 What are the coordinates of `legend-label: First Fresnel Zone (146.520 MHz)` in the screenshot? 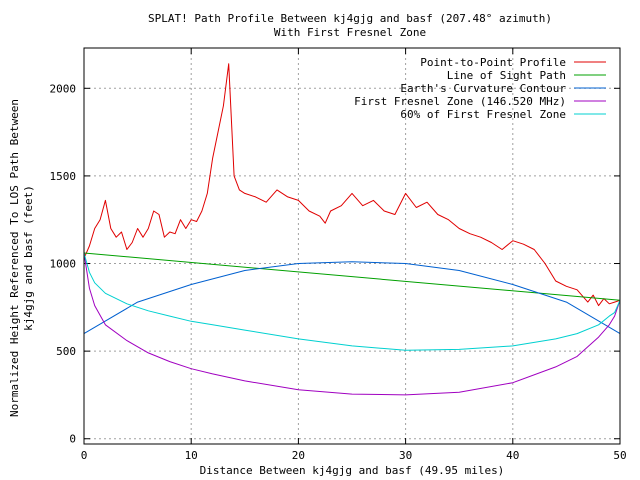 It's located at (460, 101).